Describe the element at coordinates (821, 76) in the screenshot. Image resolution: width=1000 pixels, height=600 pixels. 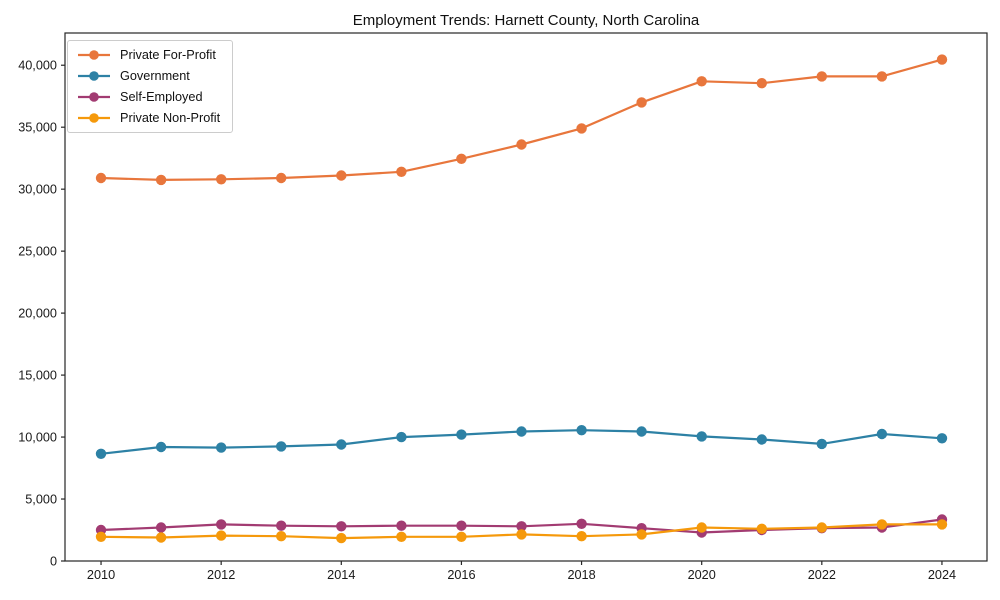
I see `data-point-private-for-profit-2022` at that location.